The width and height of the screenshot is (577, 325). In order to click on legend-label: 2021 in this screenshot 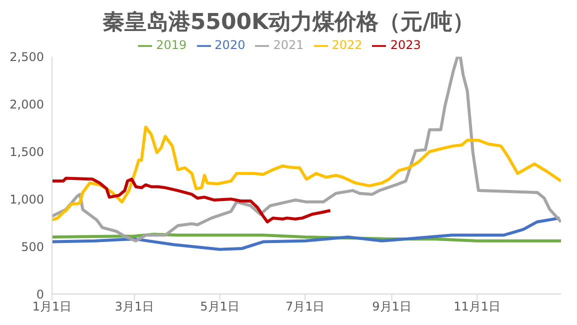, I will do `click(288, 45)`.